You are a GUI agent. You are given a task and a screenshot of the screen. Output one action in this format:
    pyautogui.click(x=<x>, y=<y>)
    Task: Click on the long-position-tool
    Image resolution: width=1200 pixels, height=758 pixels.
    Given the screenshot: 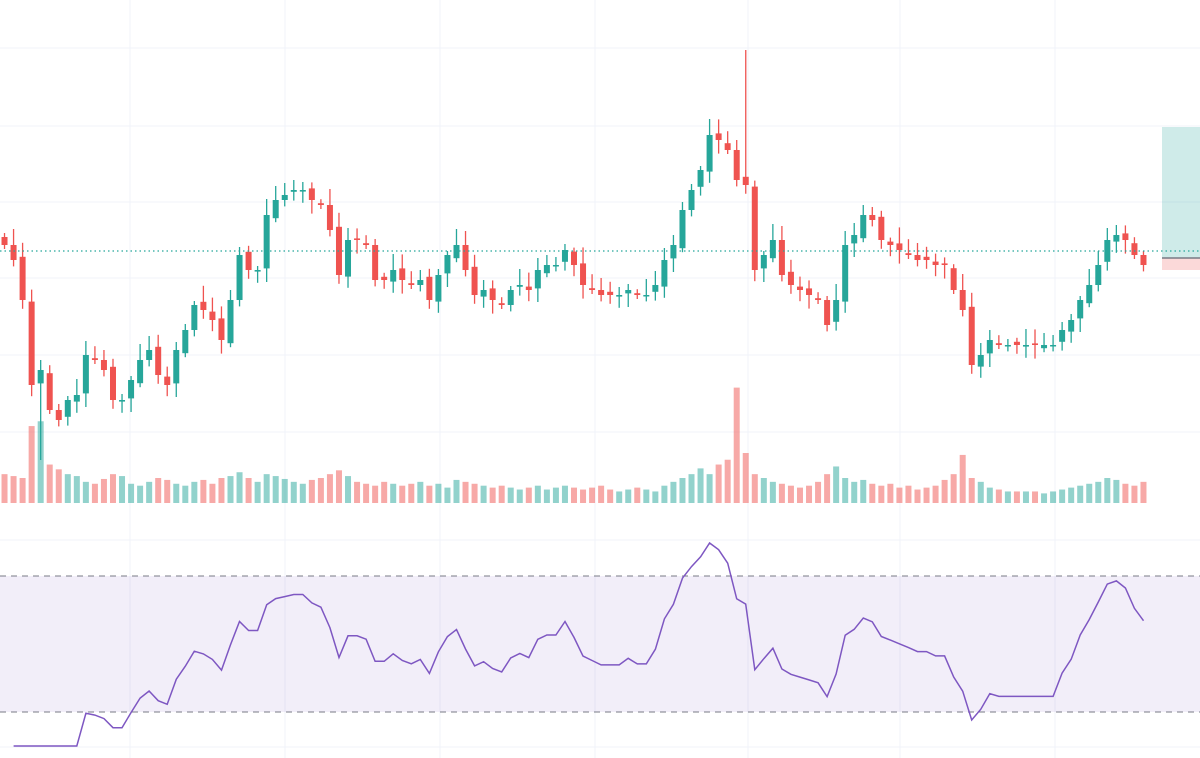 What is the action you would take?
    pyautogui.click(x=1181, y=198)
    